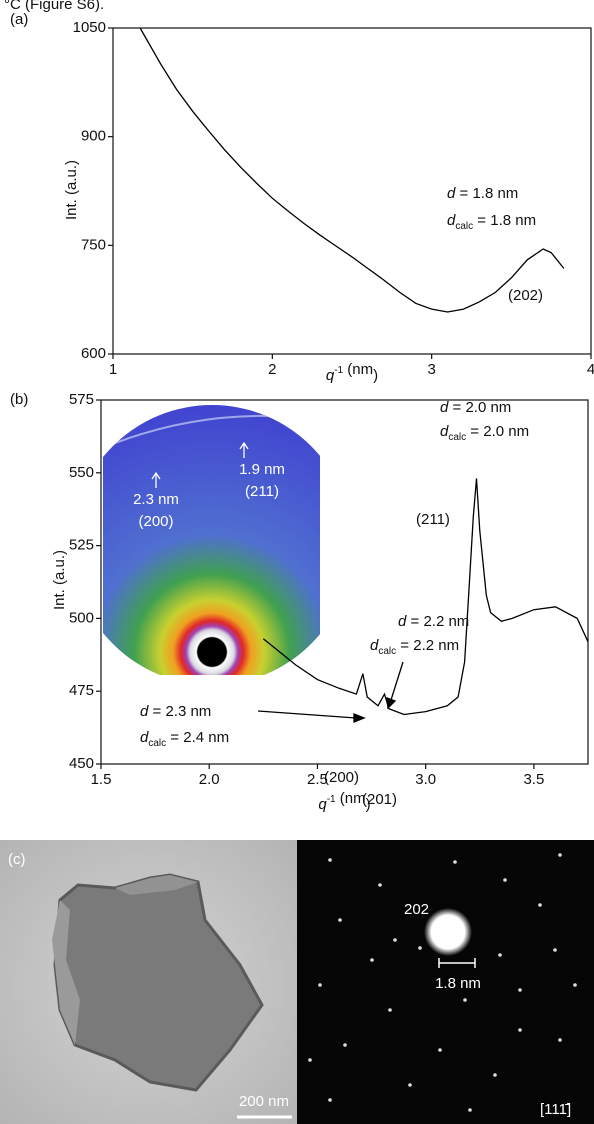 This screenshot has width=594, height=1124. I want to click on annotation: dcalc = 2.4 nm, so click(184, 739).